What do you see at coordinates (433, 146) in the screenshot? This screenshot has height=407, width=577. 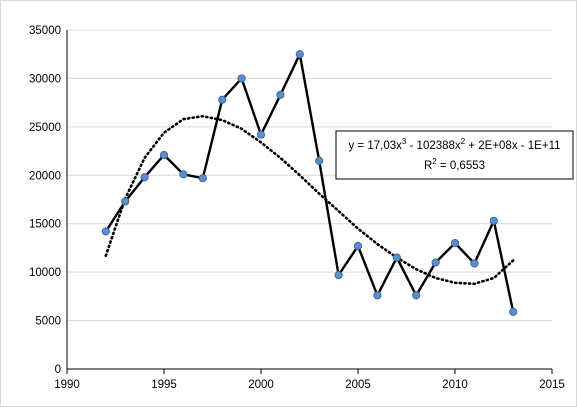 I see `equation-middle: - 102388x` at bounding box center [433, 146].